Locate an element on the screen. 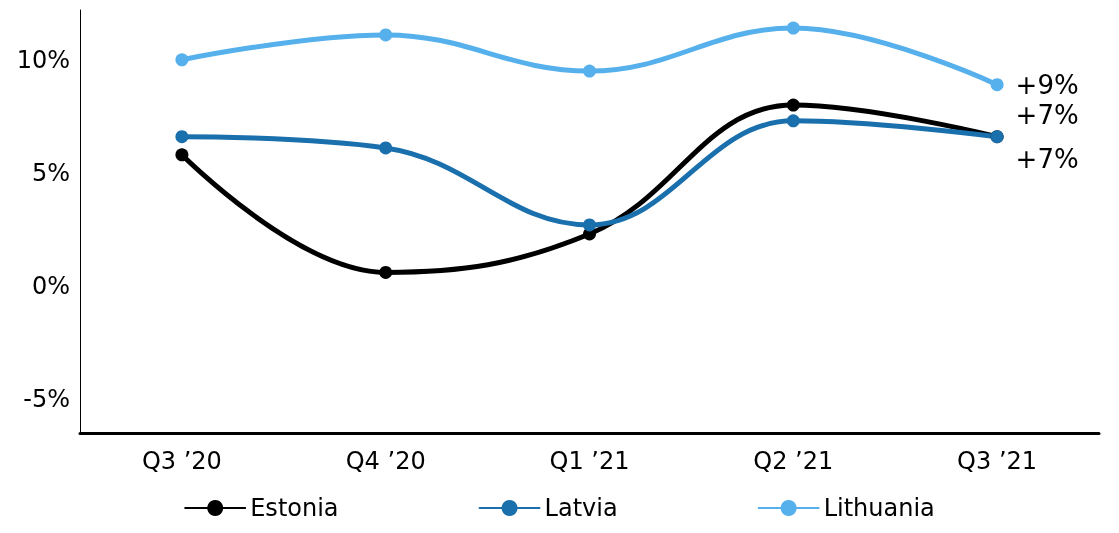  y-tick-label: 5% is located at coordinates (50, 172).